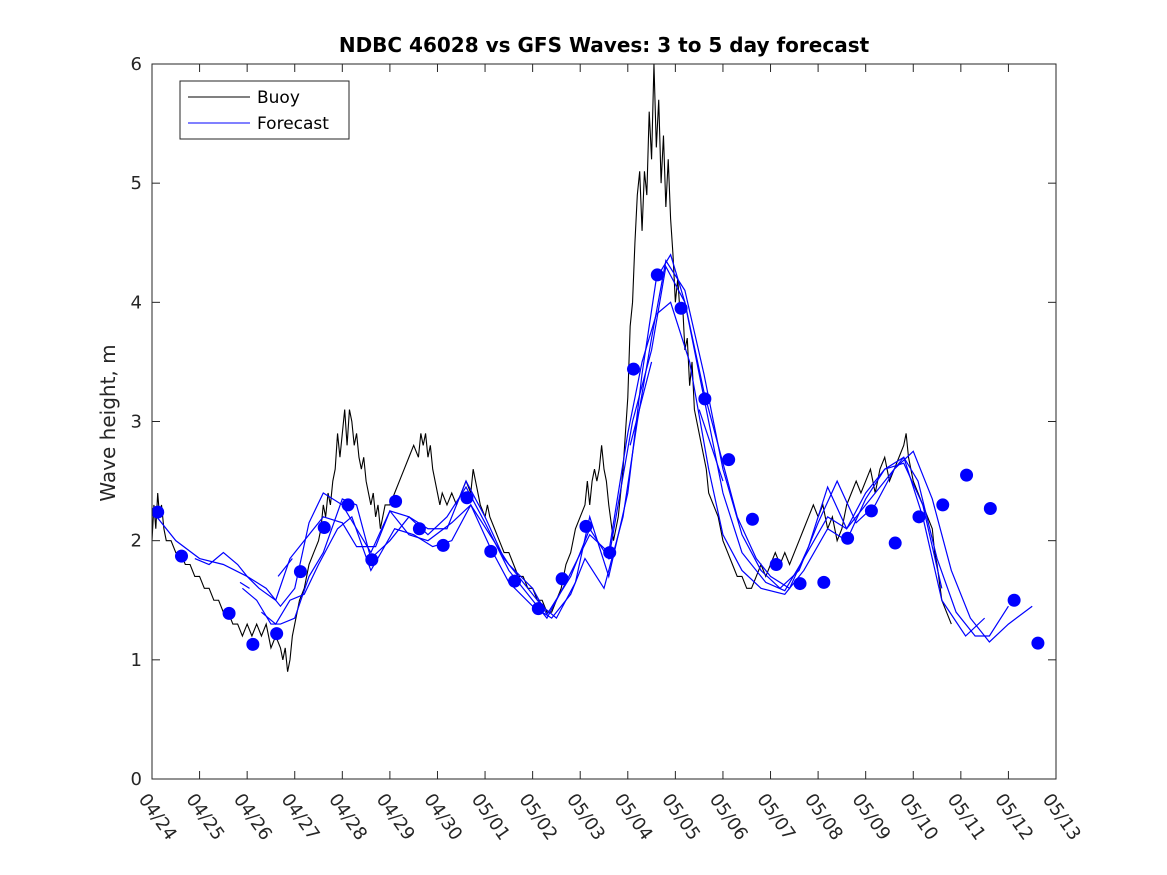 This screenshot has height=875, width=1167. I want to click on y-tick-label-1: 1, so click(136, 660).